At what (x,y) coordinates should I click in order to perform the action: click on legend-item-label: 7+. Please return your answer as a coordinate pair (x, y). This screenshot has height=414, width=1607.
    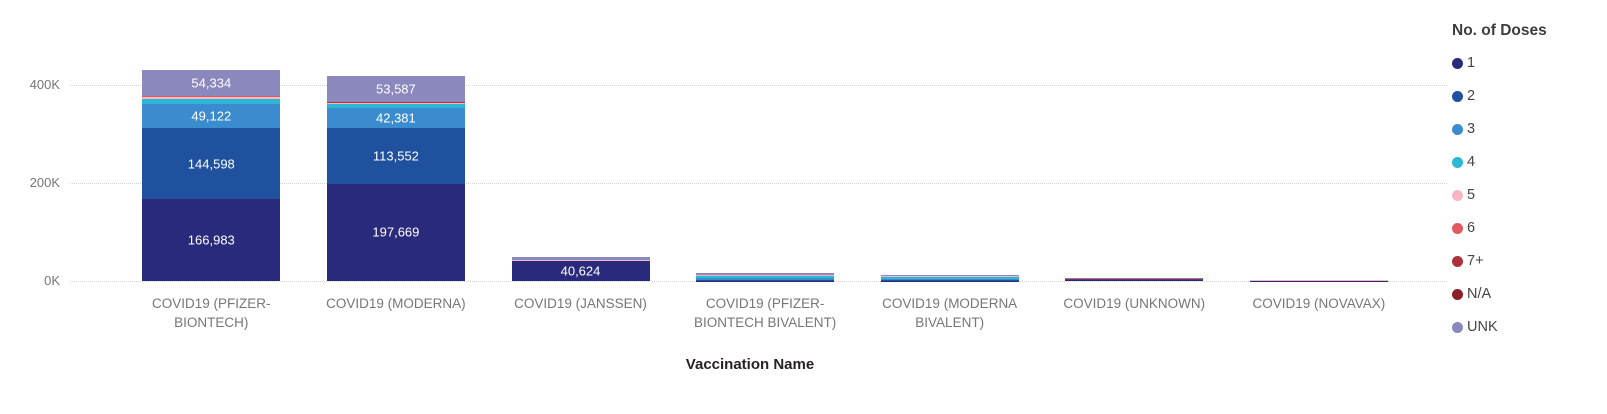
    Looking at the image, I should click on (1475, 261).